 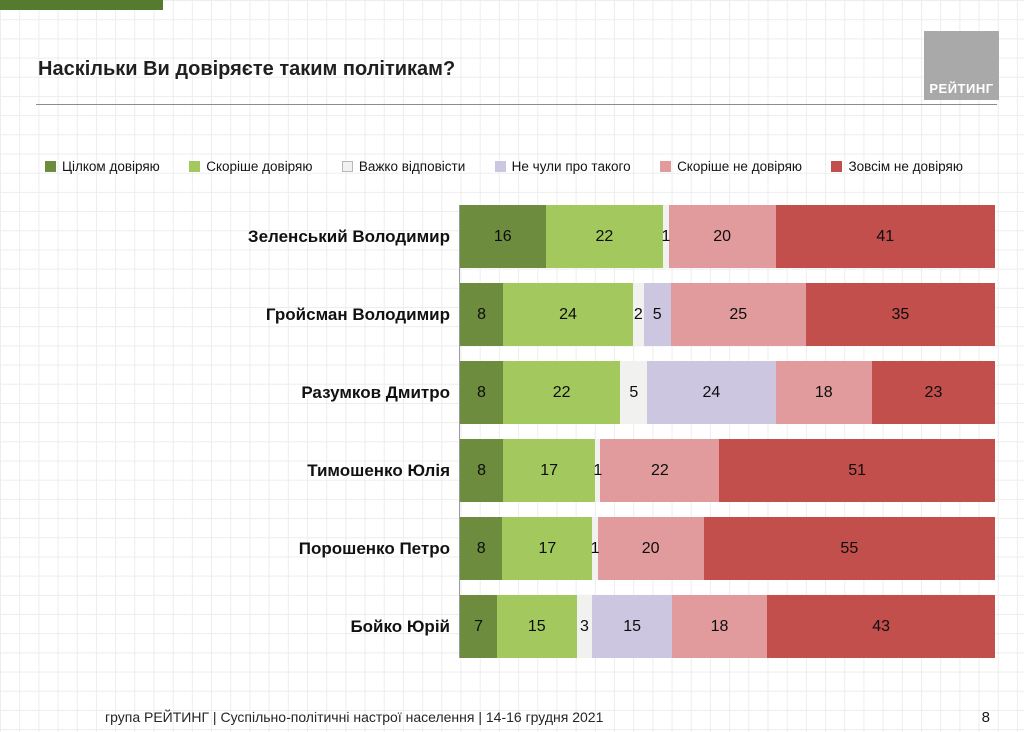 I want to click on segment-value: 3, so click(x=584, y=626).